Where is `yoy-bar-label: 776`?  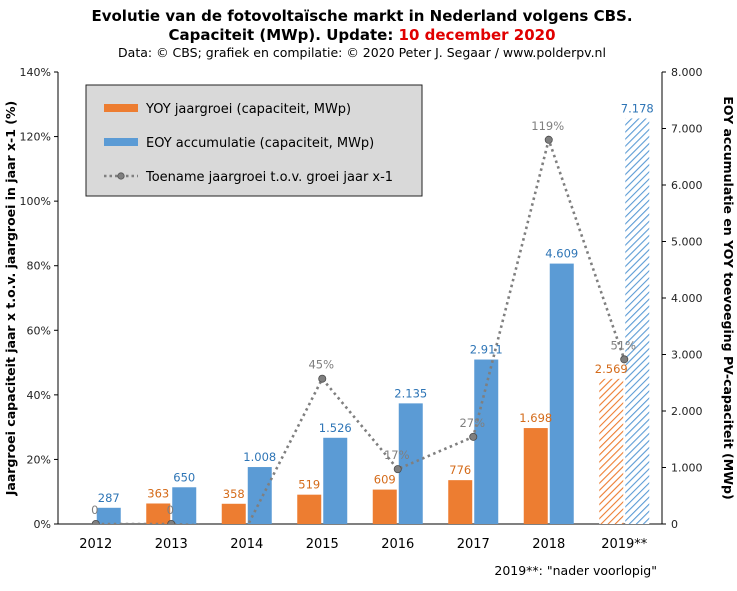 yoy-bar-label: 776 is located at coordinates (460, 470).